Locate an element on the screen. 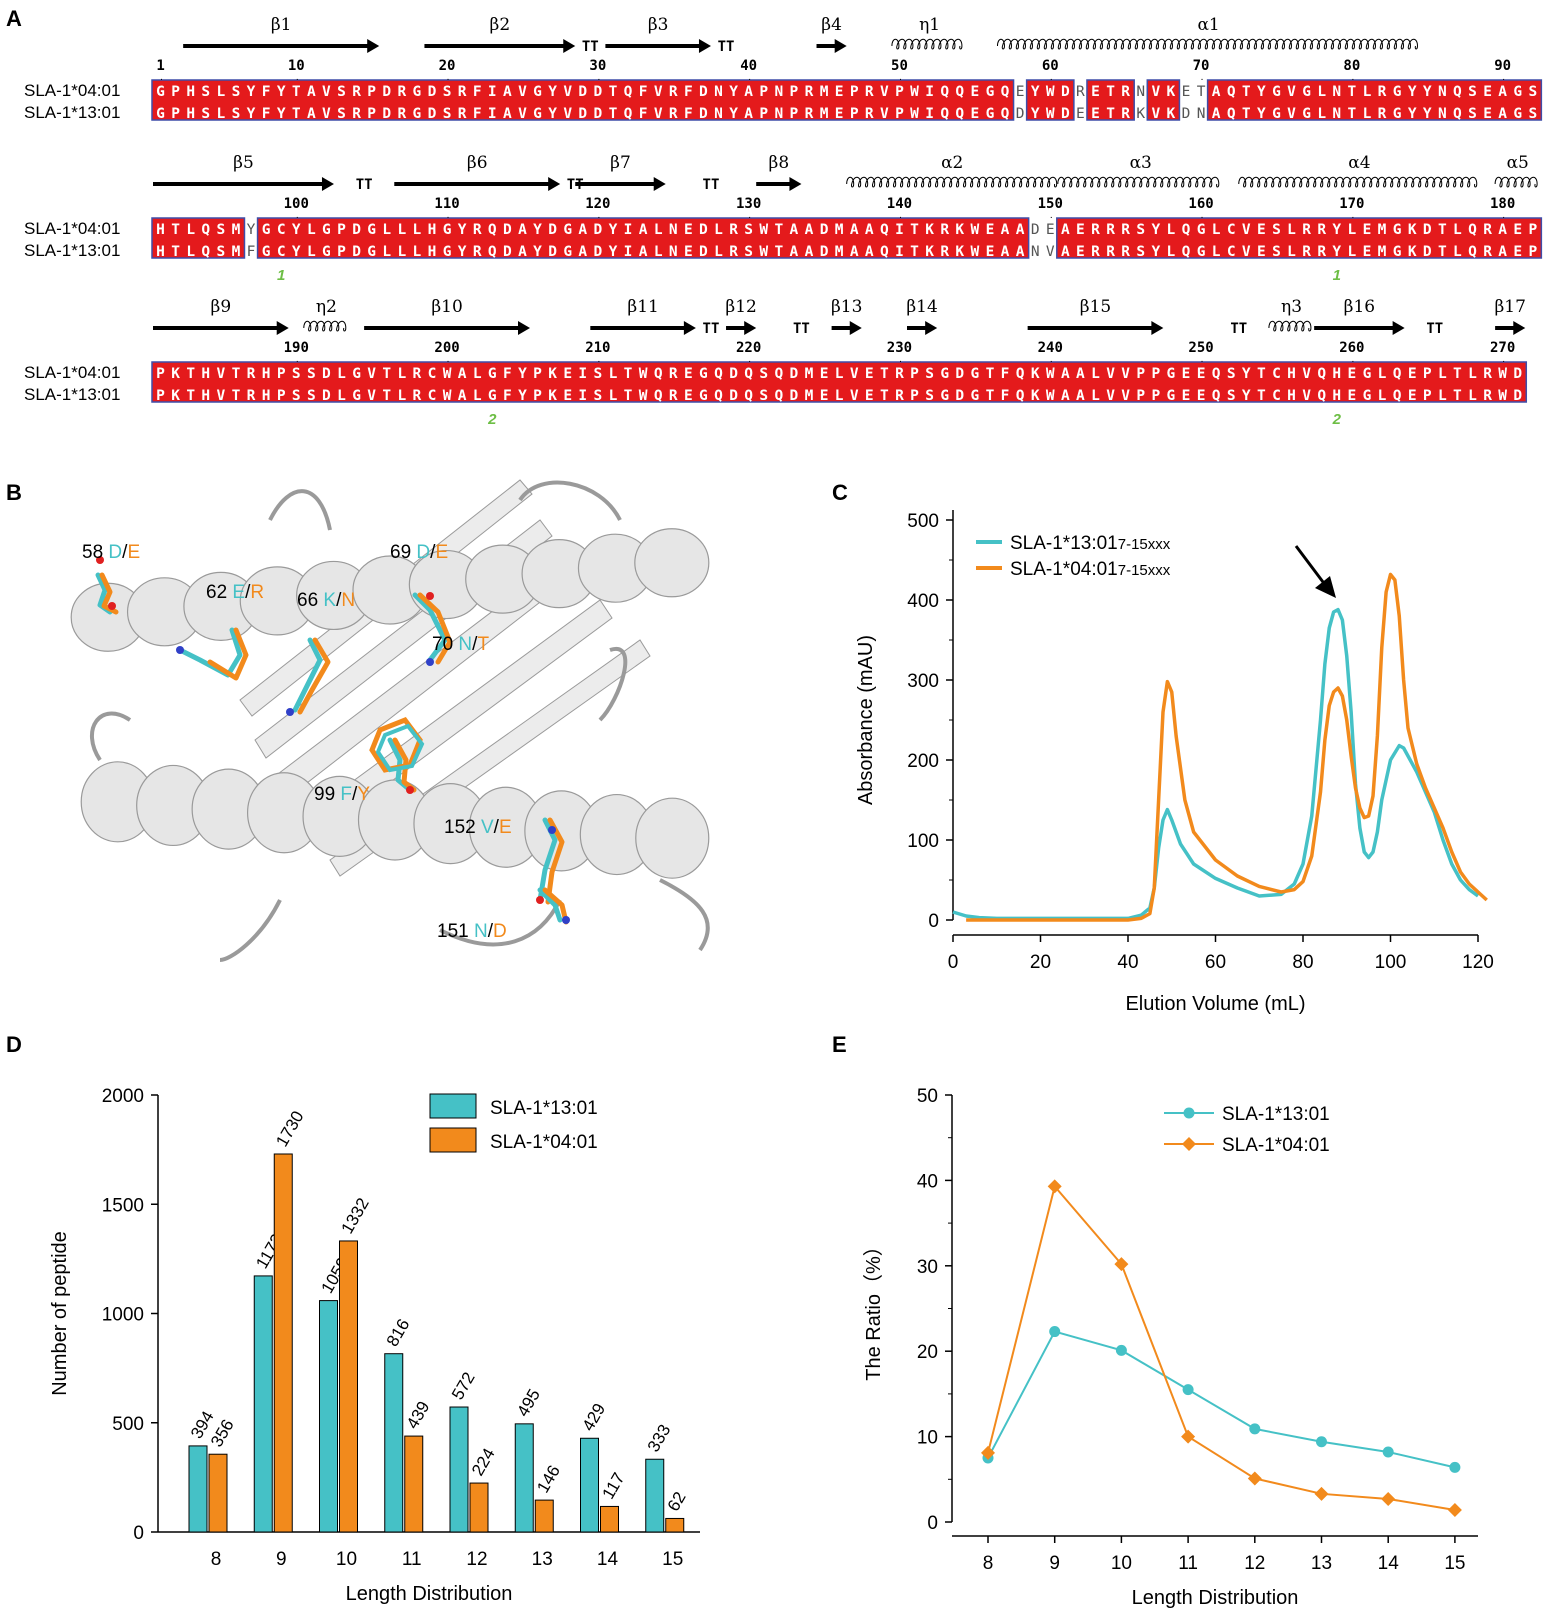 The height and width of the screenshot is (1609, 1563). x-tick-label: 0 is located at coordinates (953, 962).